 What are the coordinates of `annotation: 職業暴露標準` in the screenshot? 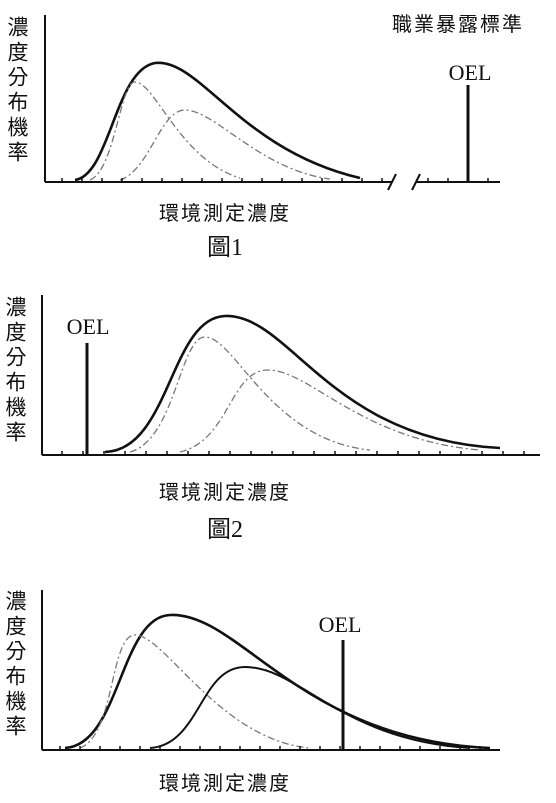 It's located at (458, 24).